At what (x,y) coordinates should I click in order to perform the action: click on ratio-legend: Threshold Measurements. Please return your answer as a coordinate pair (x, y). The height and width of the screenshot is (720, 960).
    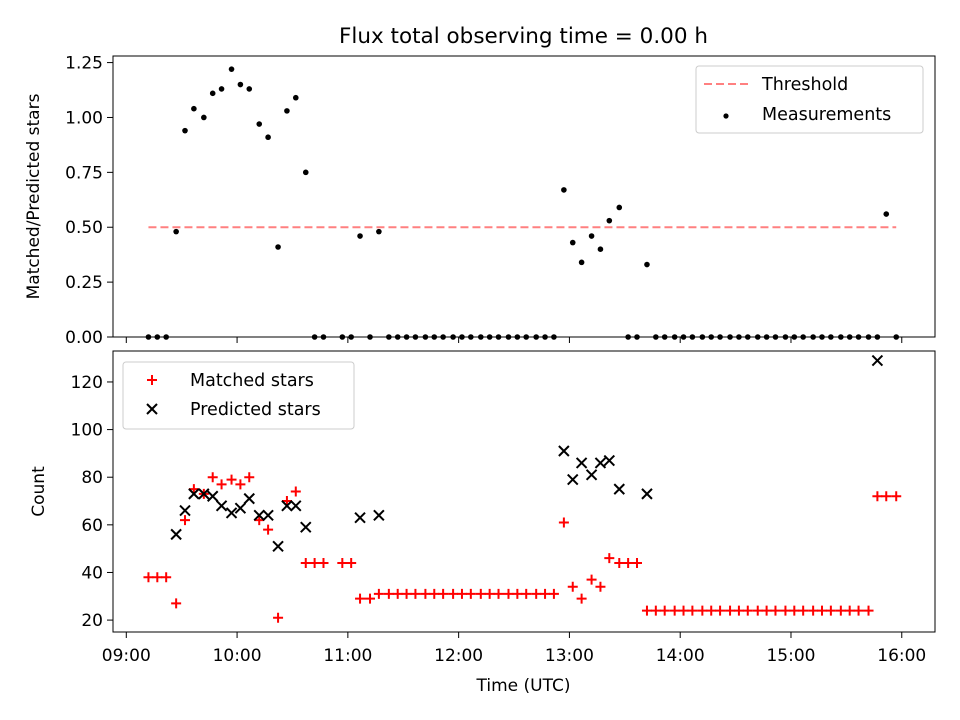
    Looking at the image, I should click on (809, 99).